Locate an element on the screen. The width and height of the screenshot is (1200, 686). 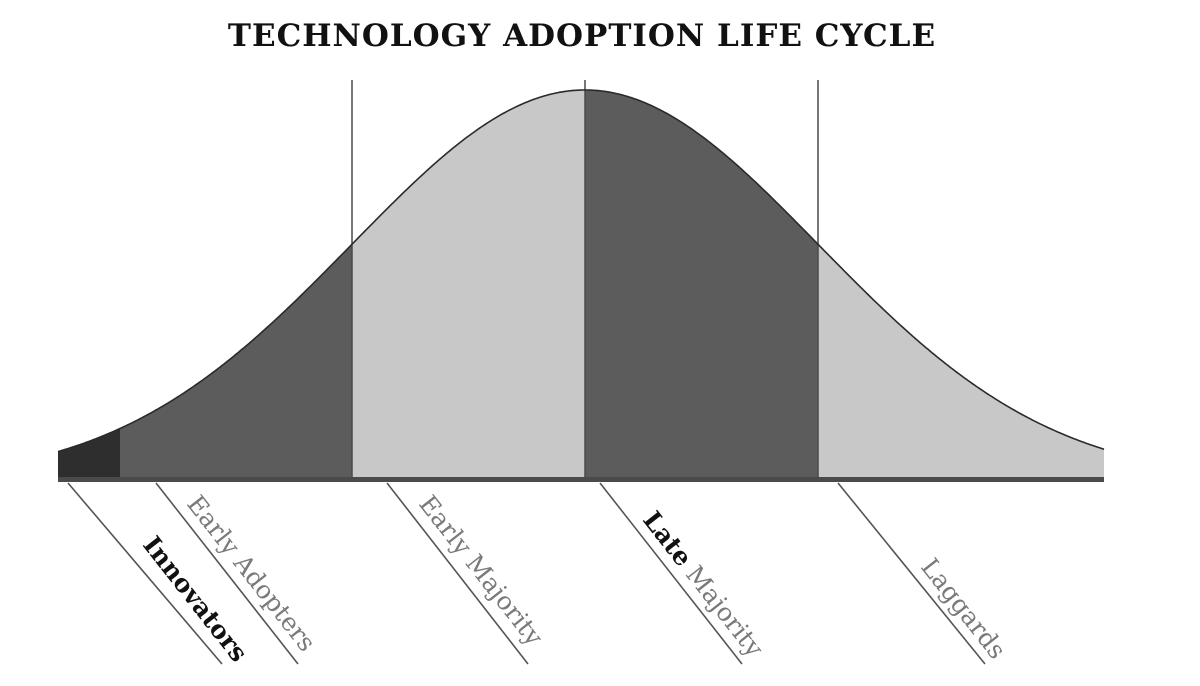
label-late-majority: Late Majority is located at coordinates (703, 584).